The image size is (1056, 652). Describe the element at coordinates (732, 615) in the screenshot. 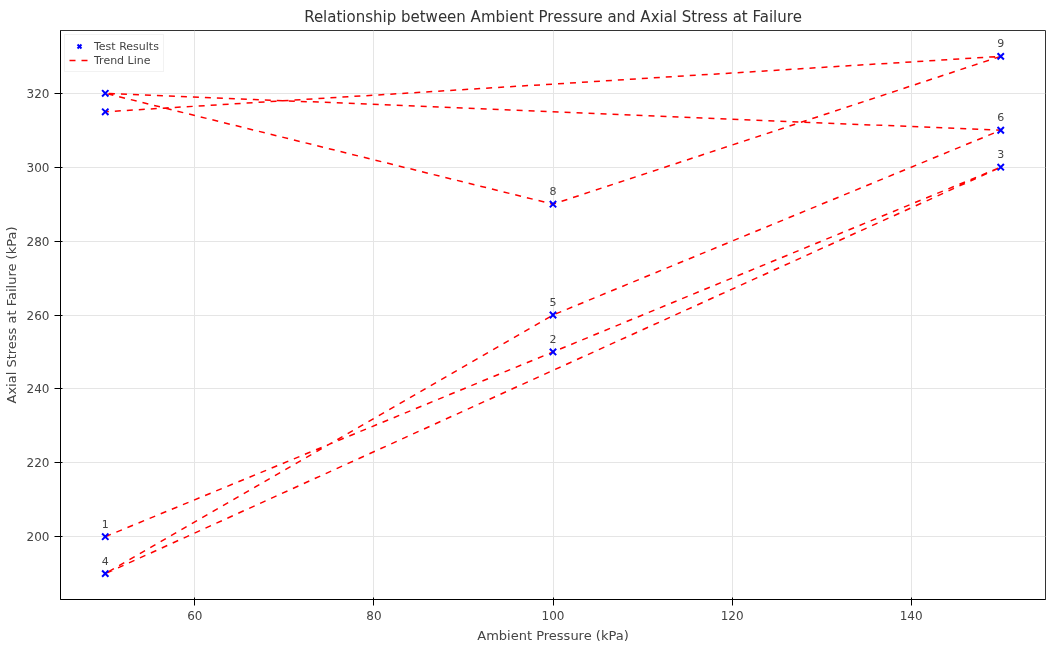

I see `x-tick-label: 120` at that location.